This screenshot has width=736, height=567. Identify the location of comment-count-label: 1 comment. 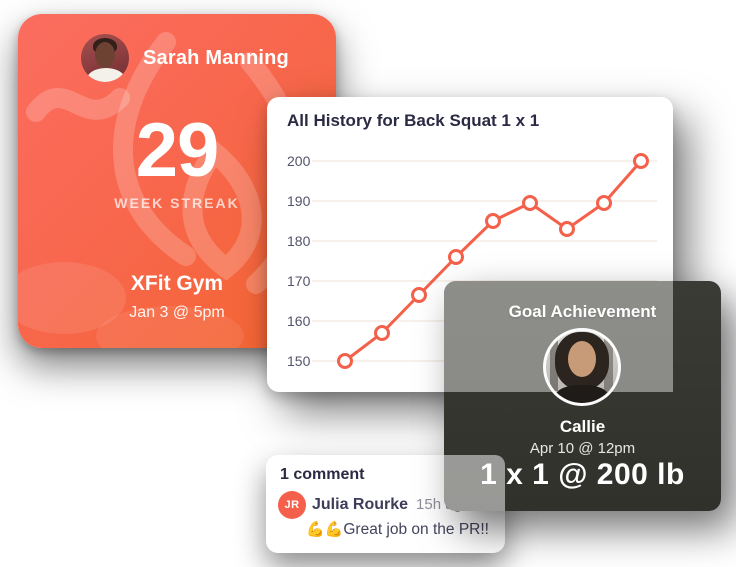
(322, 474).